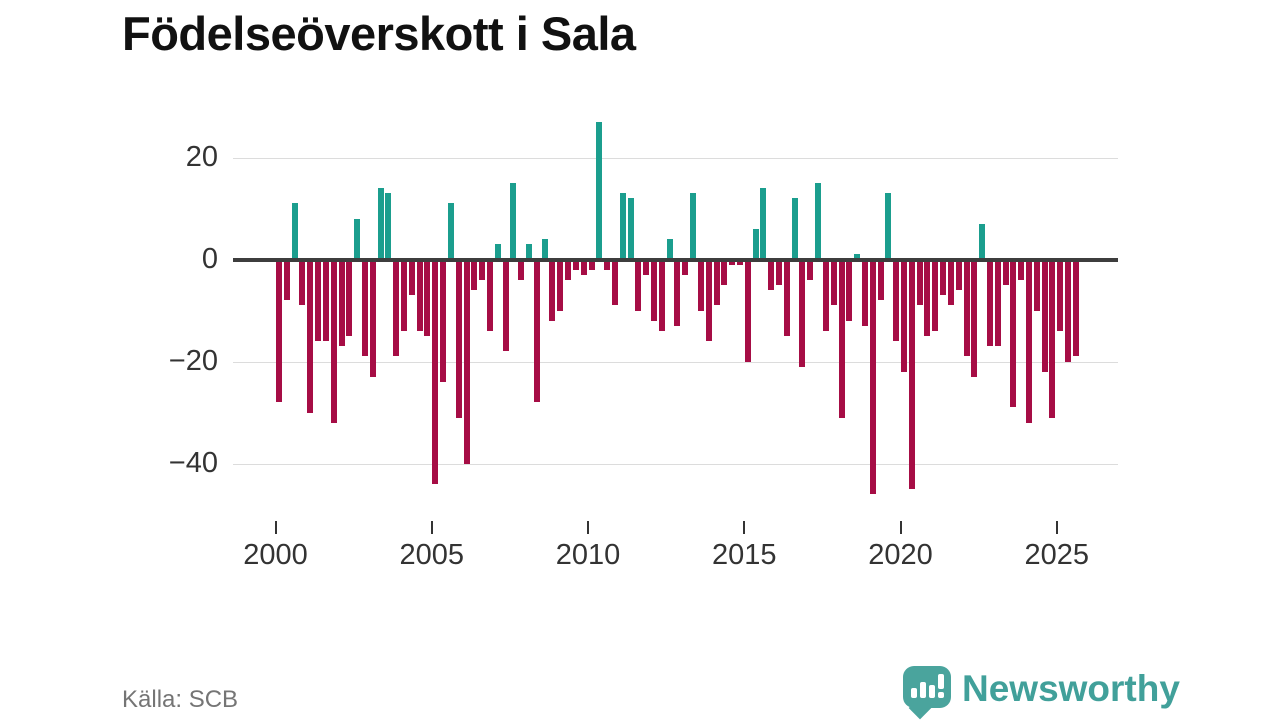 The height and width of the screenshot is (720, 1280). What do you see at coordinates (529, 252) in the screenshot?
I see `bar-2008-q1` at bounding box center [529, 252].